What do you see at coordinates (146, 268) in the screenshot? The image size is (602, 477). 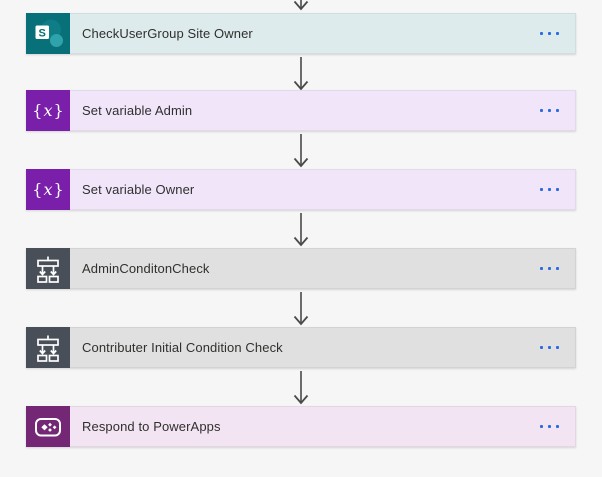 I see `step-title: AdminConditonCheck` at bounding box center [146, 268].